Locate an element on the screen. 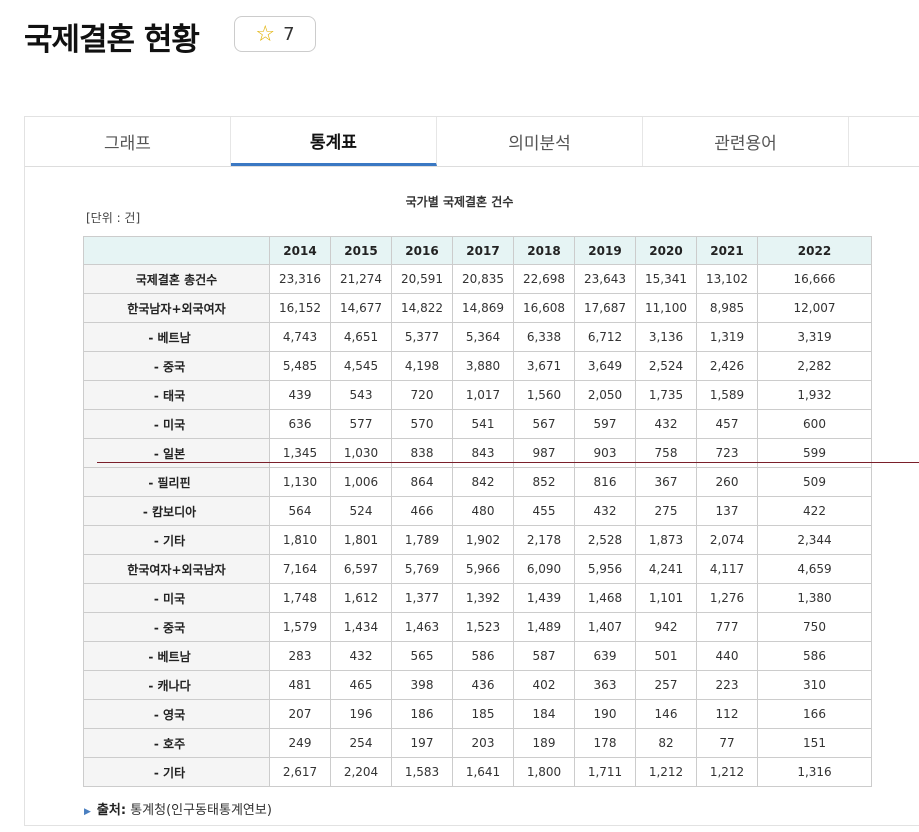  table-cell: 1,902 is located at coordinates (483, 540).